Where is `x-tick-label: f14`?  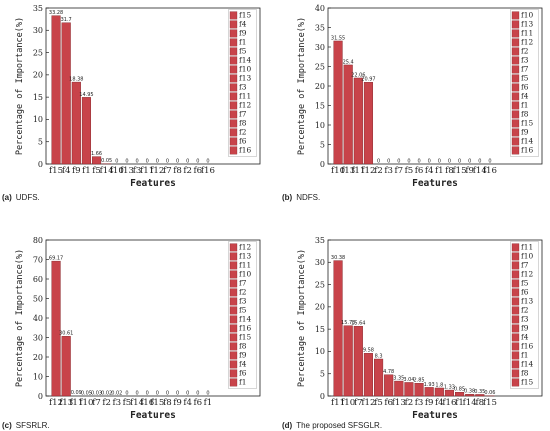 x-tick-label: f14 is located at coordinates (470, 403).